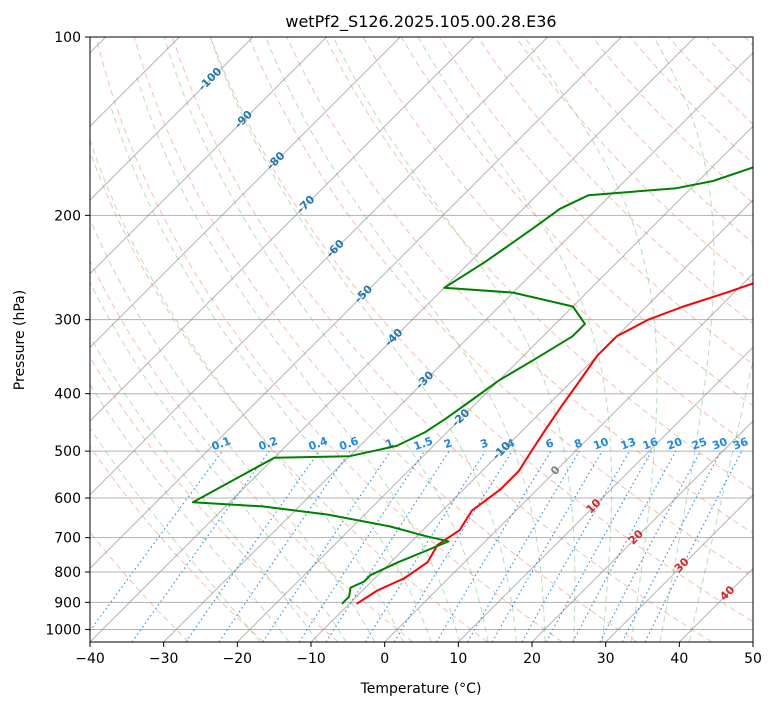 This screenshot has height=708, width=775. What do you see at coordinates (20, 340) in the screenshot?
I see `y-axis-label: Pressure (hPa)` at bounding box center [20, 340].